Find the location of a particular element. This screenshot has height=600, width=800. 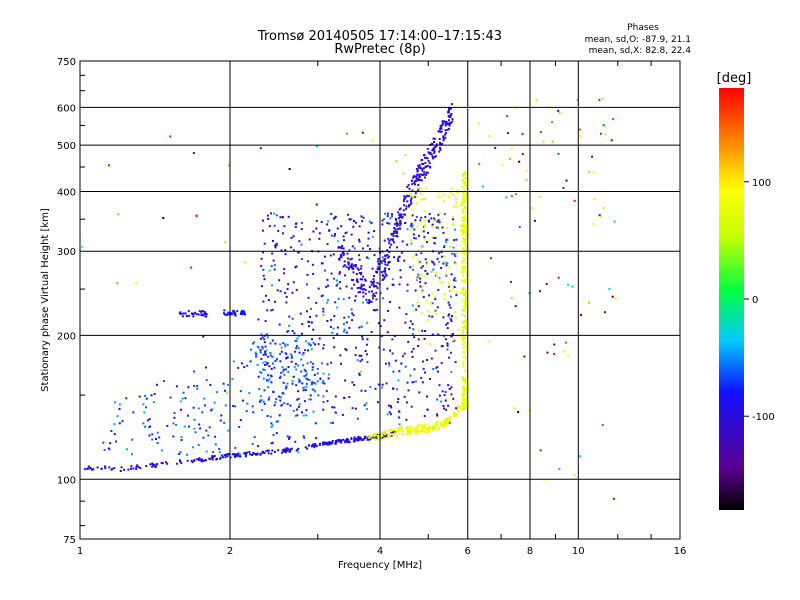

y-tick-label: 500 is located at coordinates (66, 146).